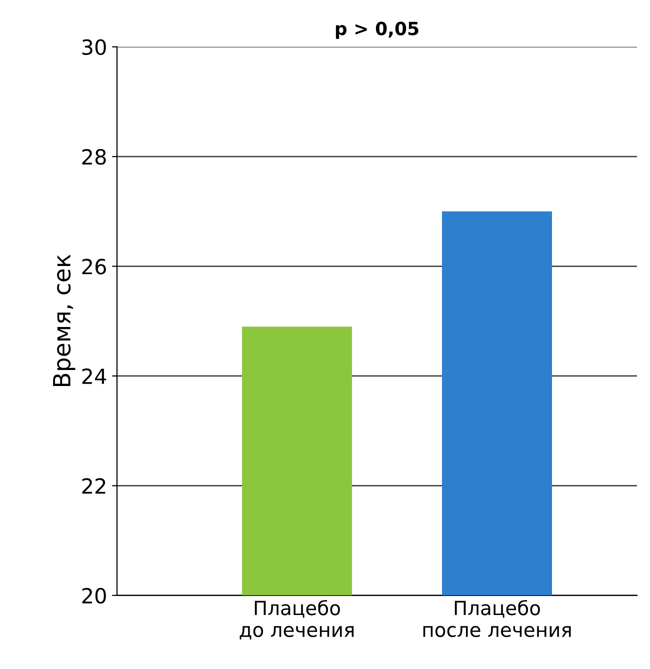  I want to click on y-tick-label: 28, so click(94, 157).